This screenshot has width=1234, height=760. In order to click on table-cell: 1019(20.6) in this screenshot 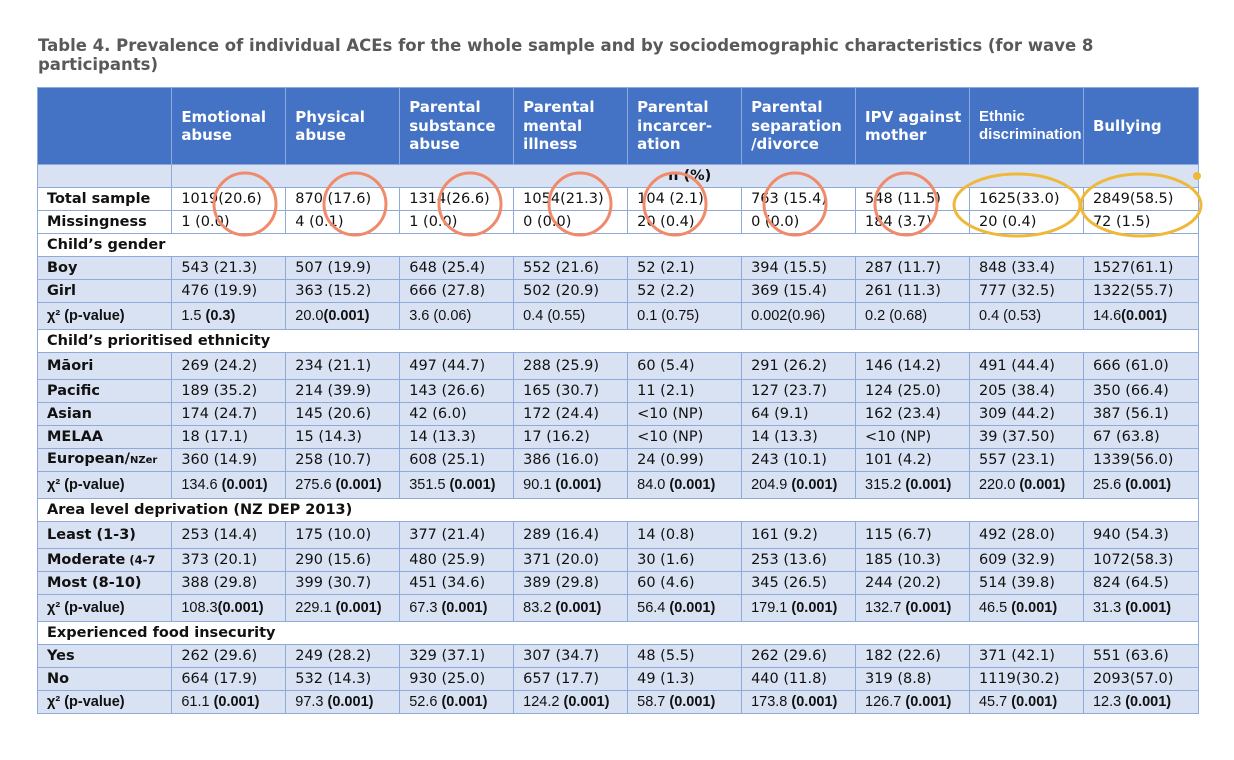, I will do `click(229, 199)`.